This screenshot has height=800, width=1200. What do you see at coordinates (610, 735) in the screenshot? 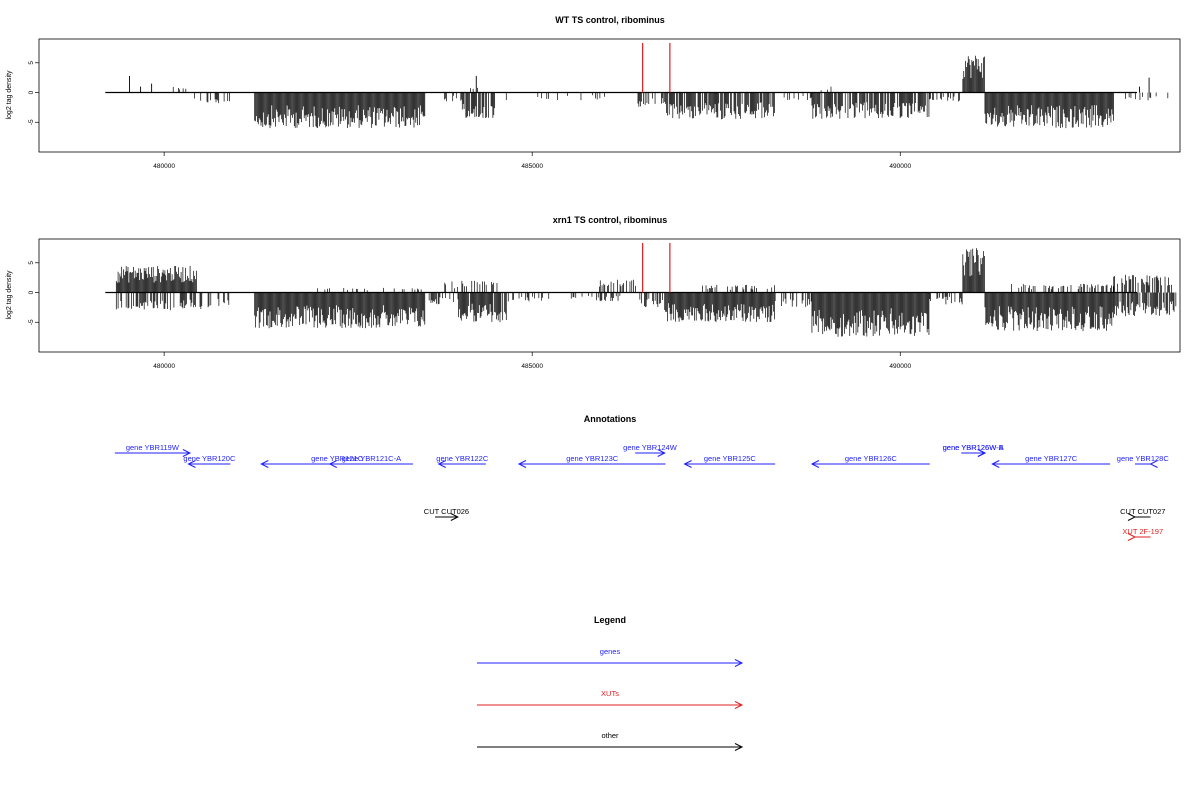
I see `legend-label: other` at bounding box center [610, 735].